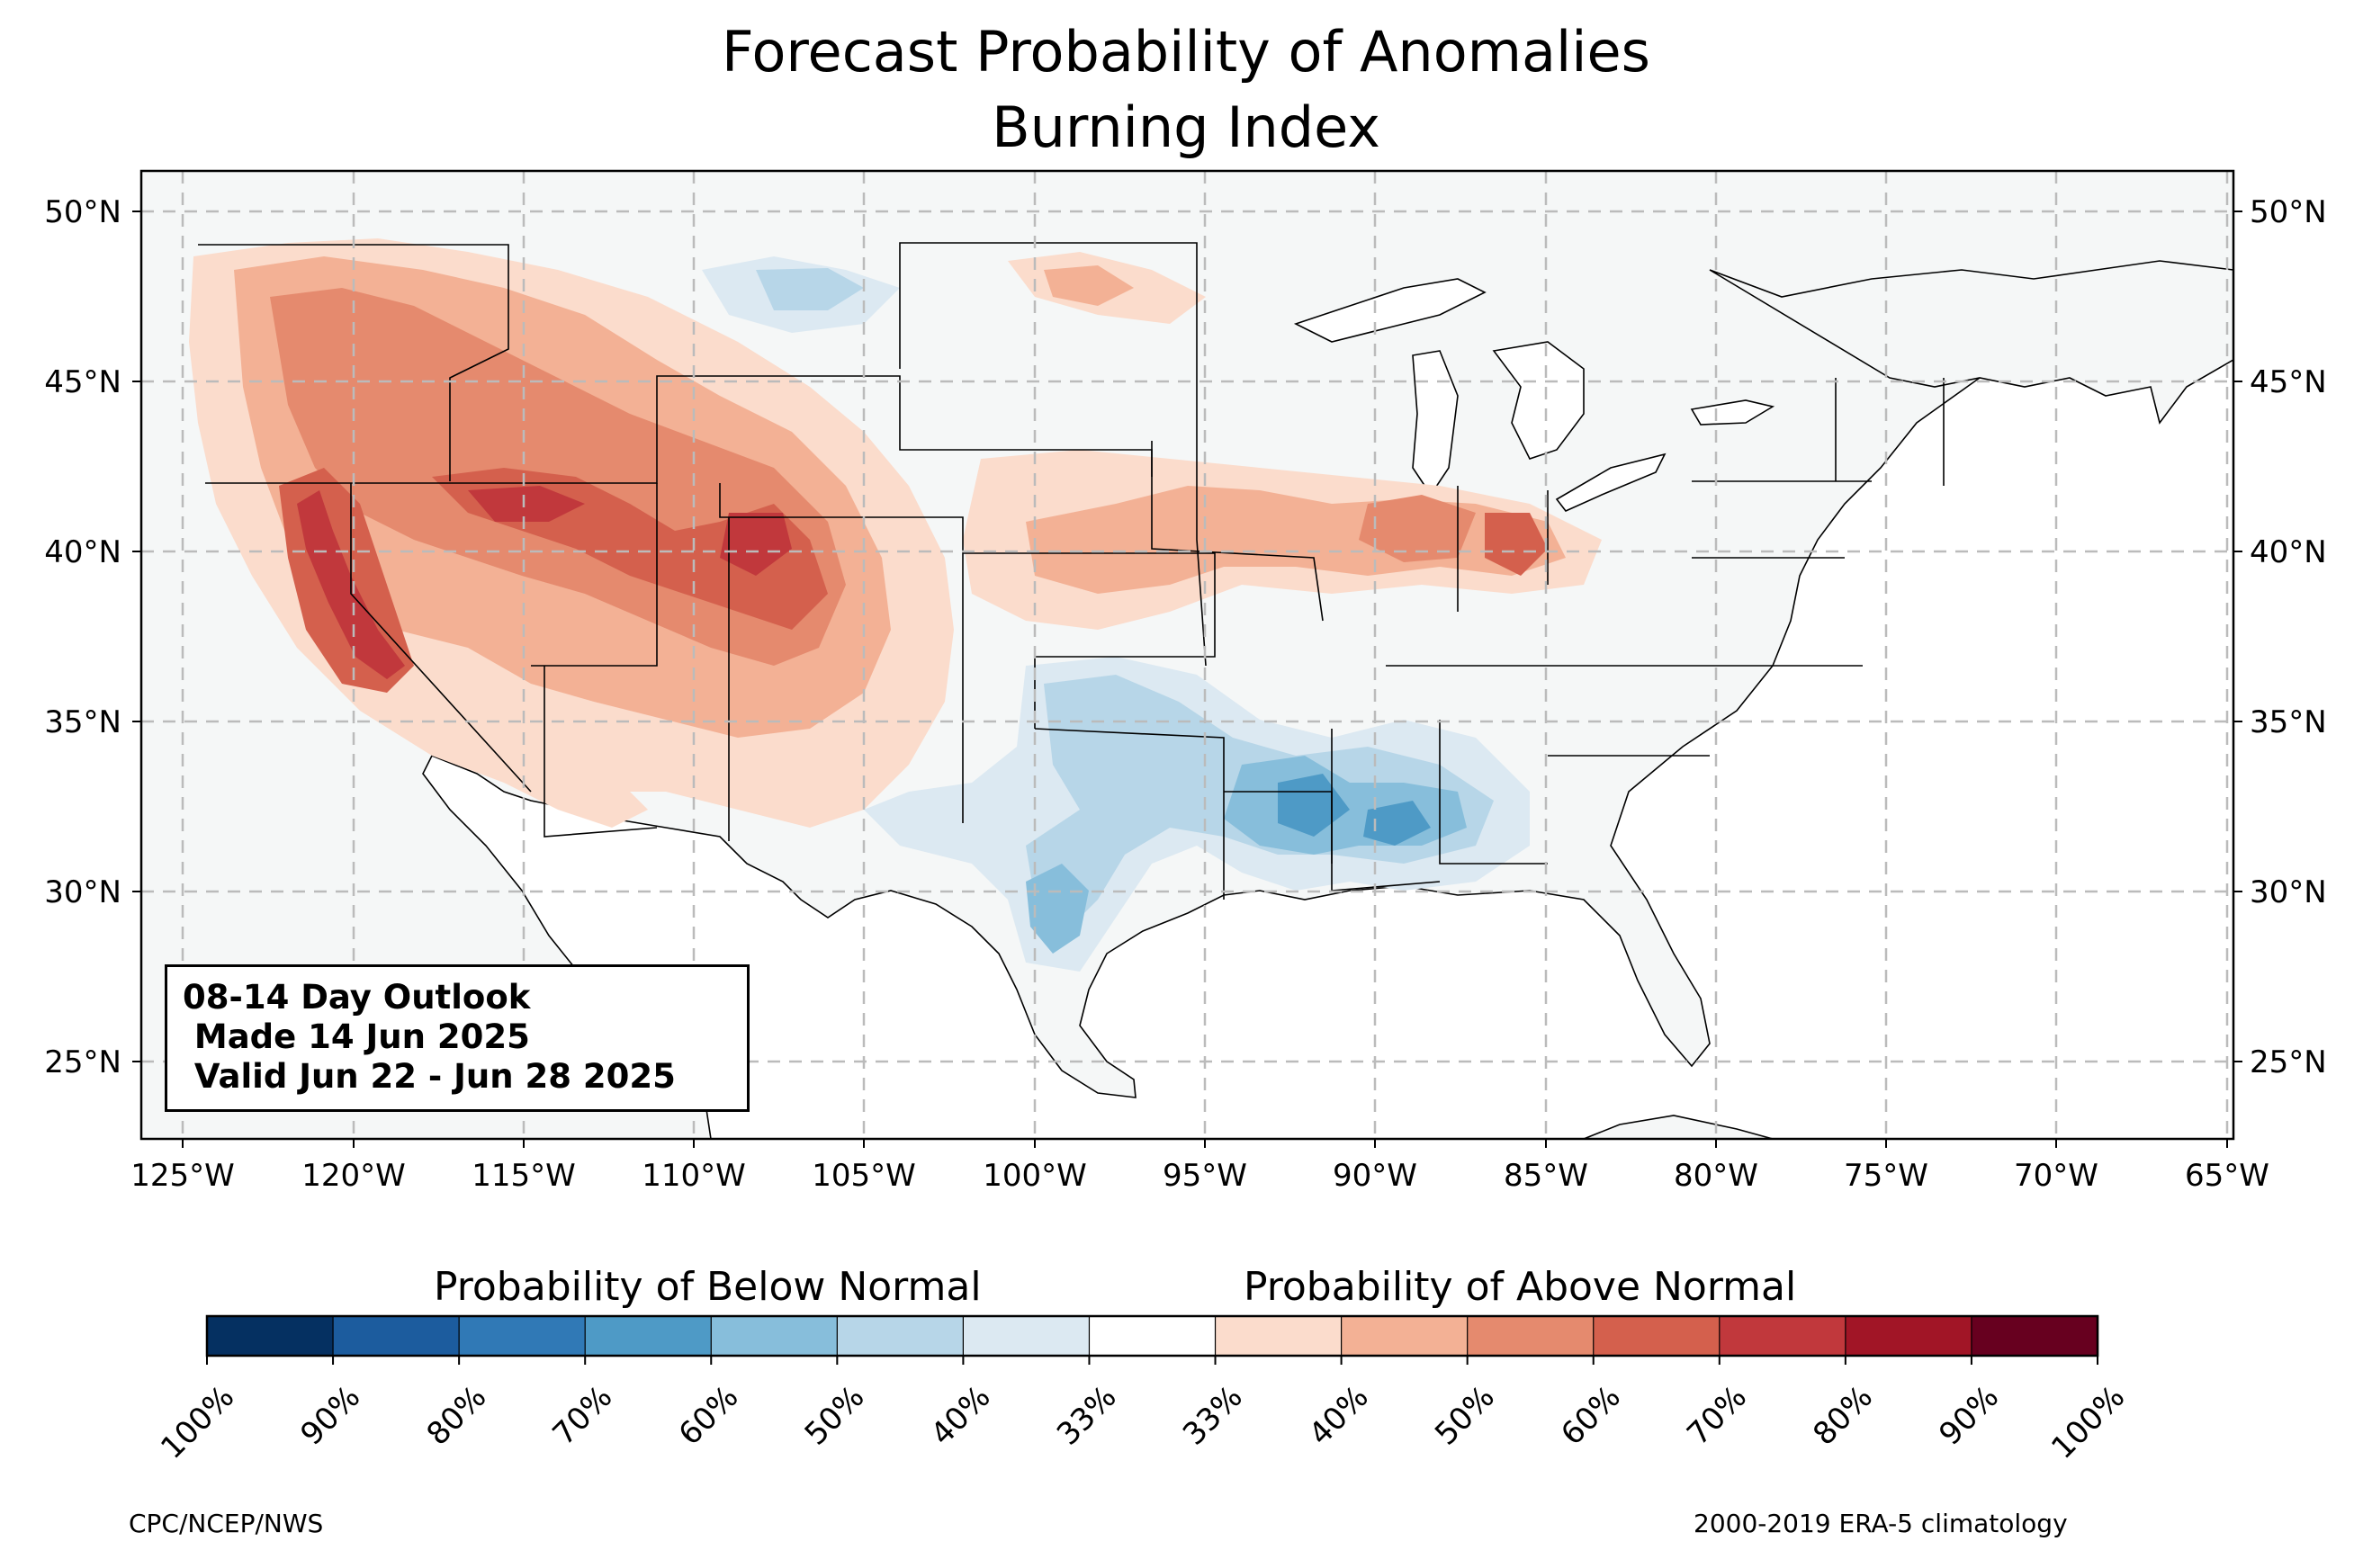 This screenshot has height=1568, width=2372. What do you see at coordinates (354, 1176) in the screenshot?
I see `lon-label: 120°W` at bounding box center [354, 1176].